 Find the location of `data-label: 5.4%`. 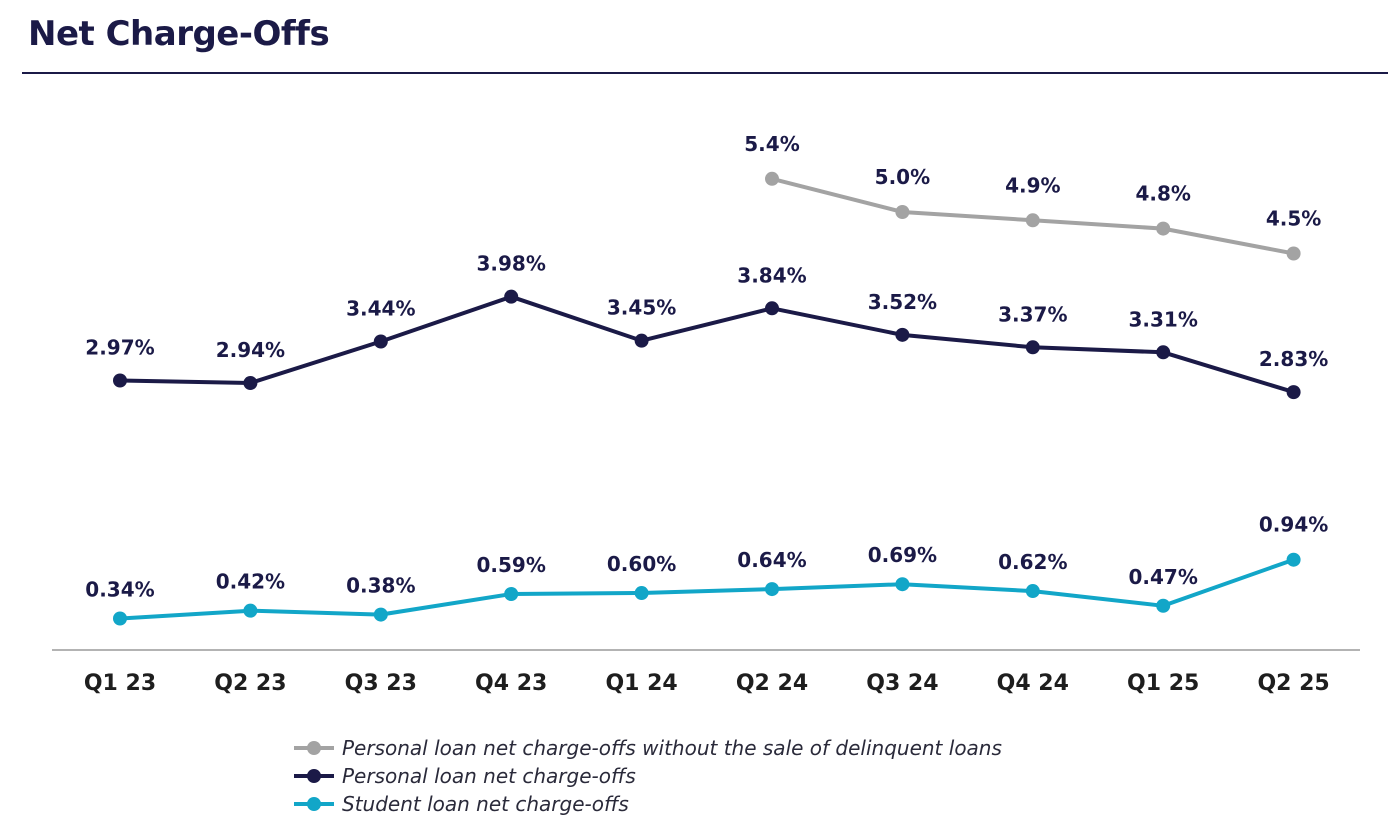

data-label: 5.4% is located at coordinates (771, 144).